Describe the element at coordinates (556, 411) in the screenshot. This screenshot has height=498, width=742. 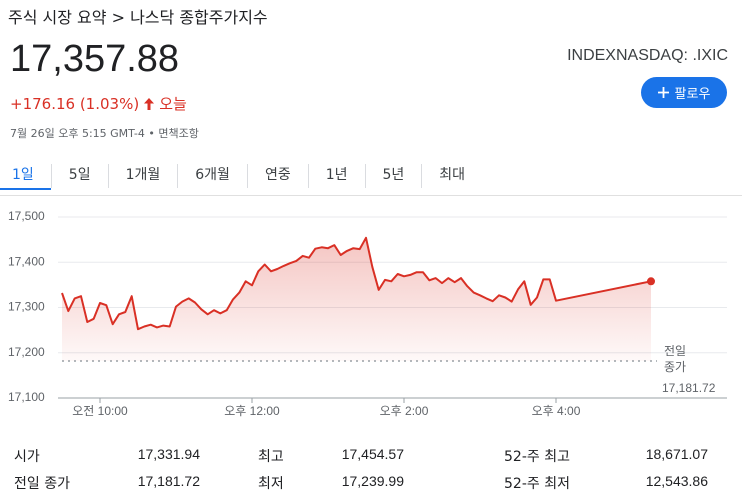
I see `x-tick-label: 오후 4:00` at that location.